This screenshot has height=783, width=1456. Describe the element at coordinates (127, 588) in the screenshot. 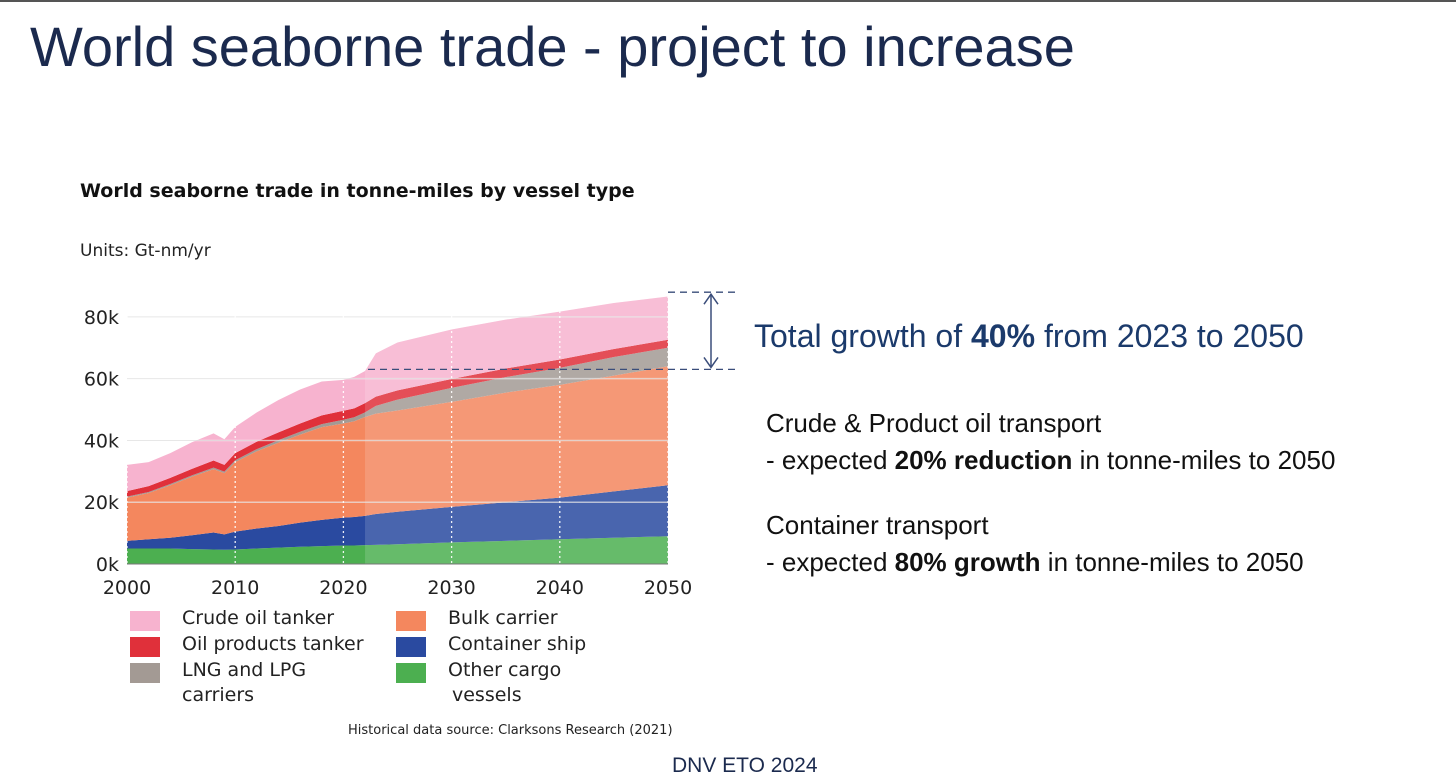

I see `x-tick-label: 2000` at that location.